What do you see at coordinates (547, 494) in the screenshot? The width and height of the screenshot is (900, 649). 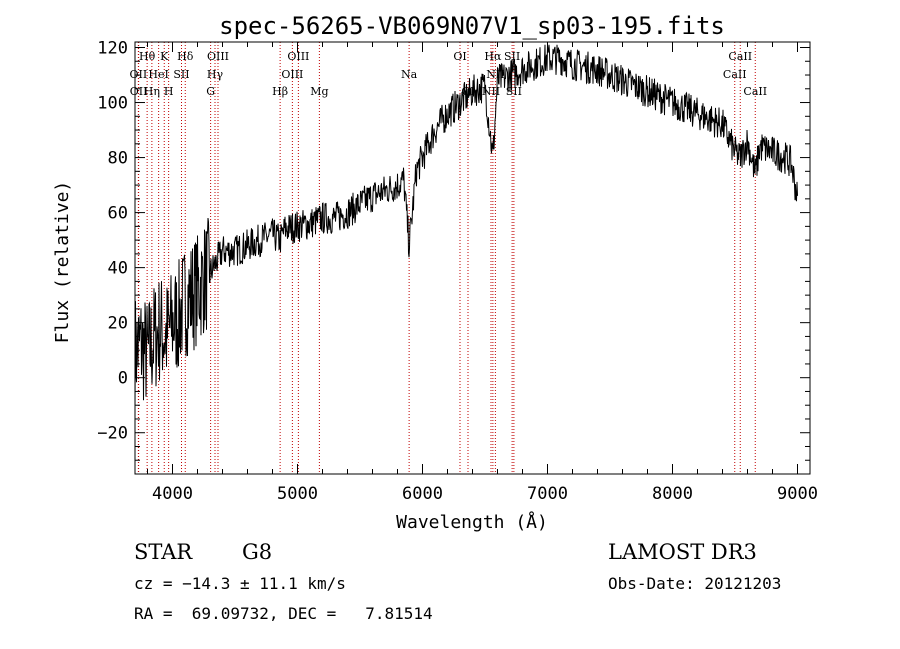 I see `x-tick-label-7000: 7000` at bounding box center [547, 494].